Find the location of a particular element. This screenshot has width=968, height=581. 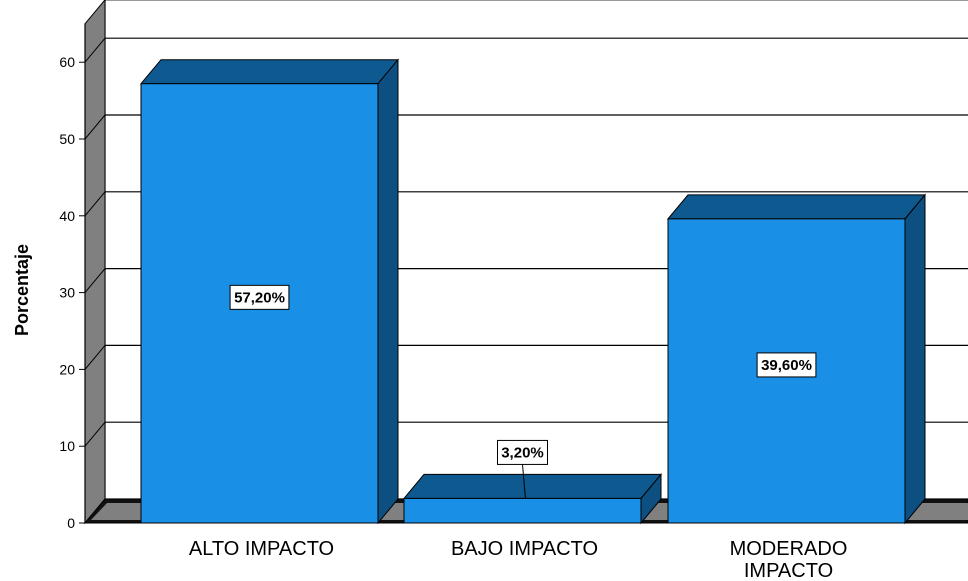

x-category-label: MODERADO is located at coordinates (789, 549).